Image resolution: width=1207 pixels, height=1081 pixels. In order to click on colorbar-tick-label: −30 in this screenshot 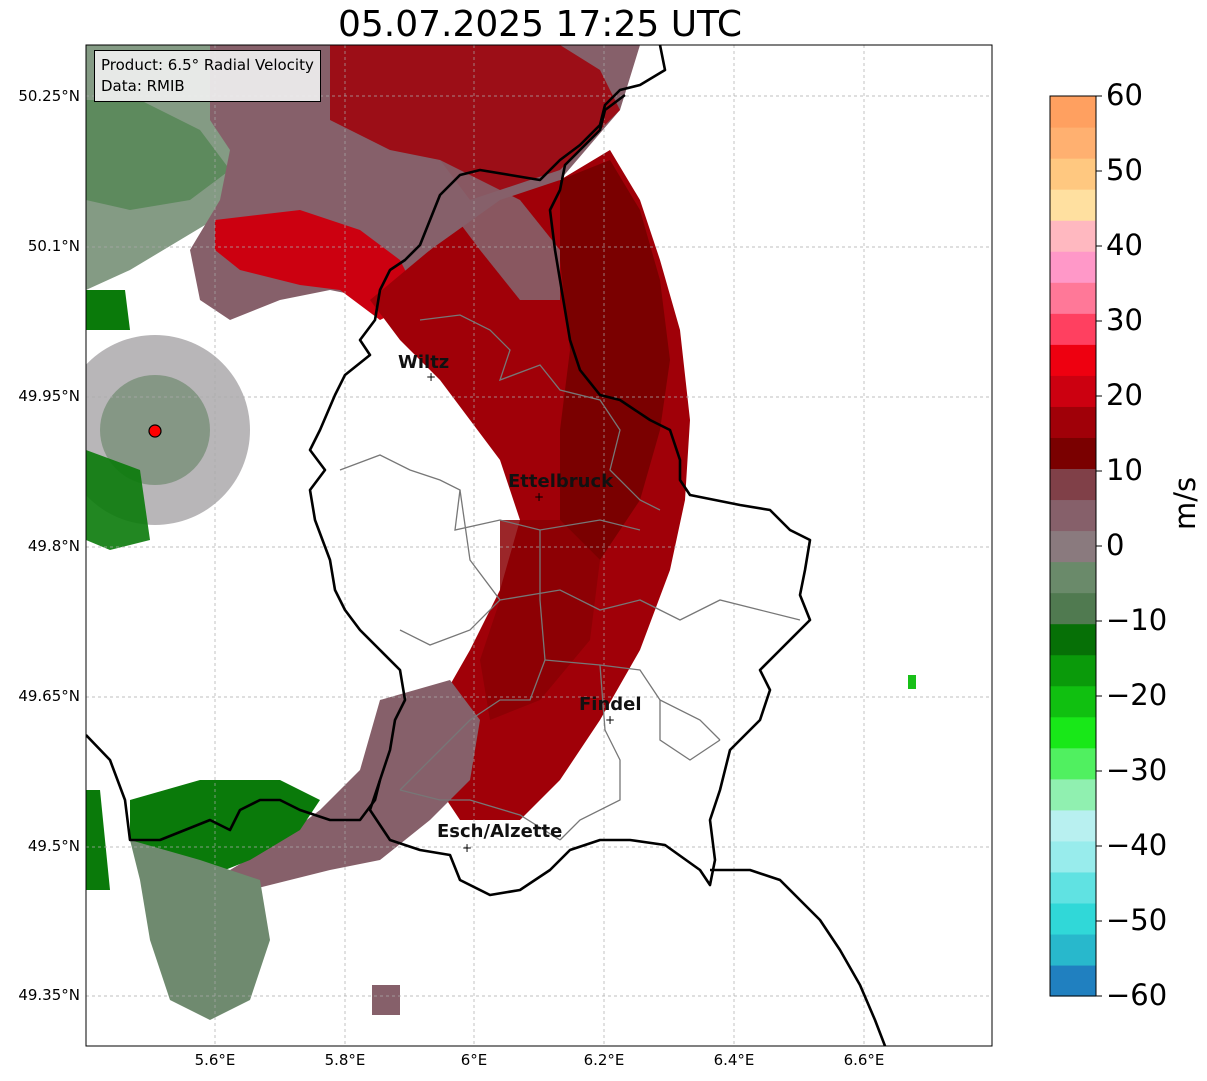, I will do `click(1137, 770)`.